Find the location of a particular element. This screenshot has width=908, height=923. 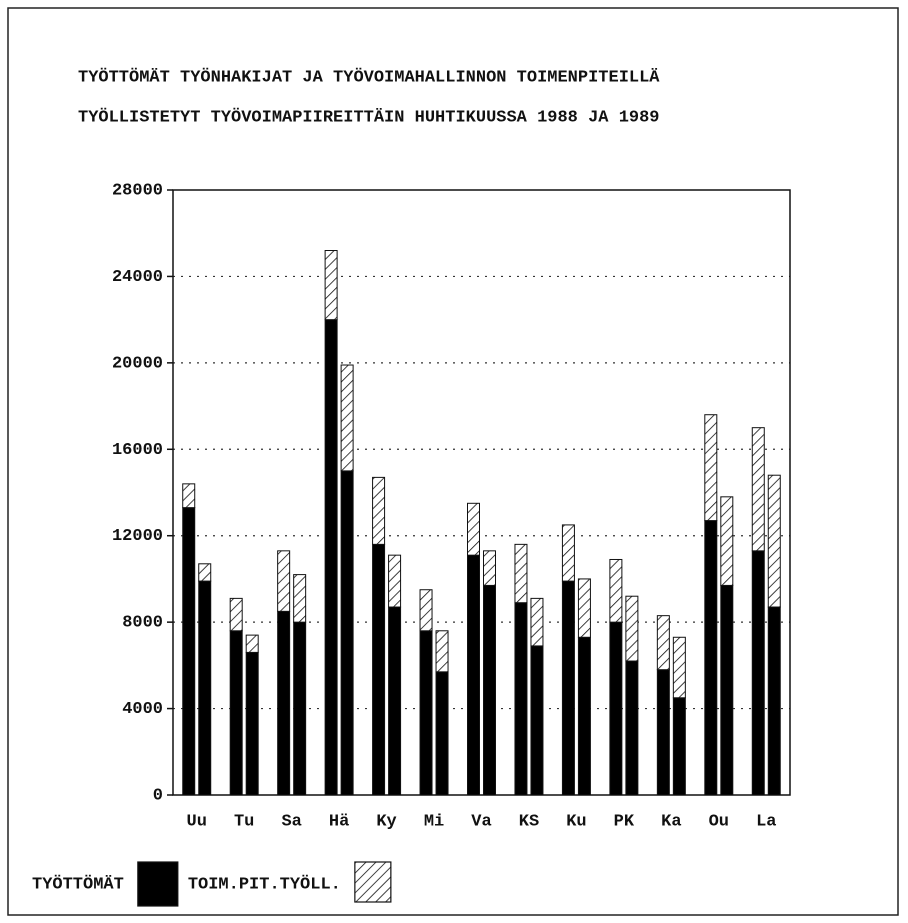

y-tick-label: 4000 is located at coordinates (142, 709).